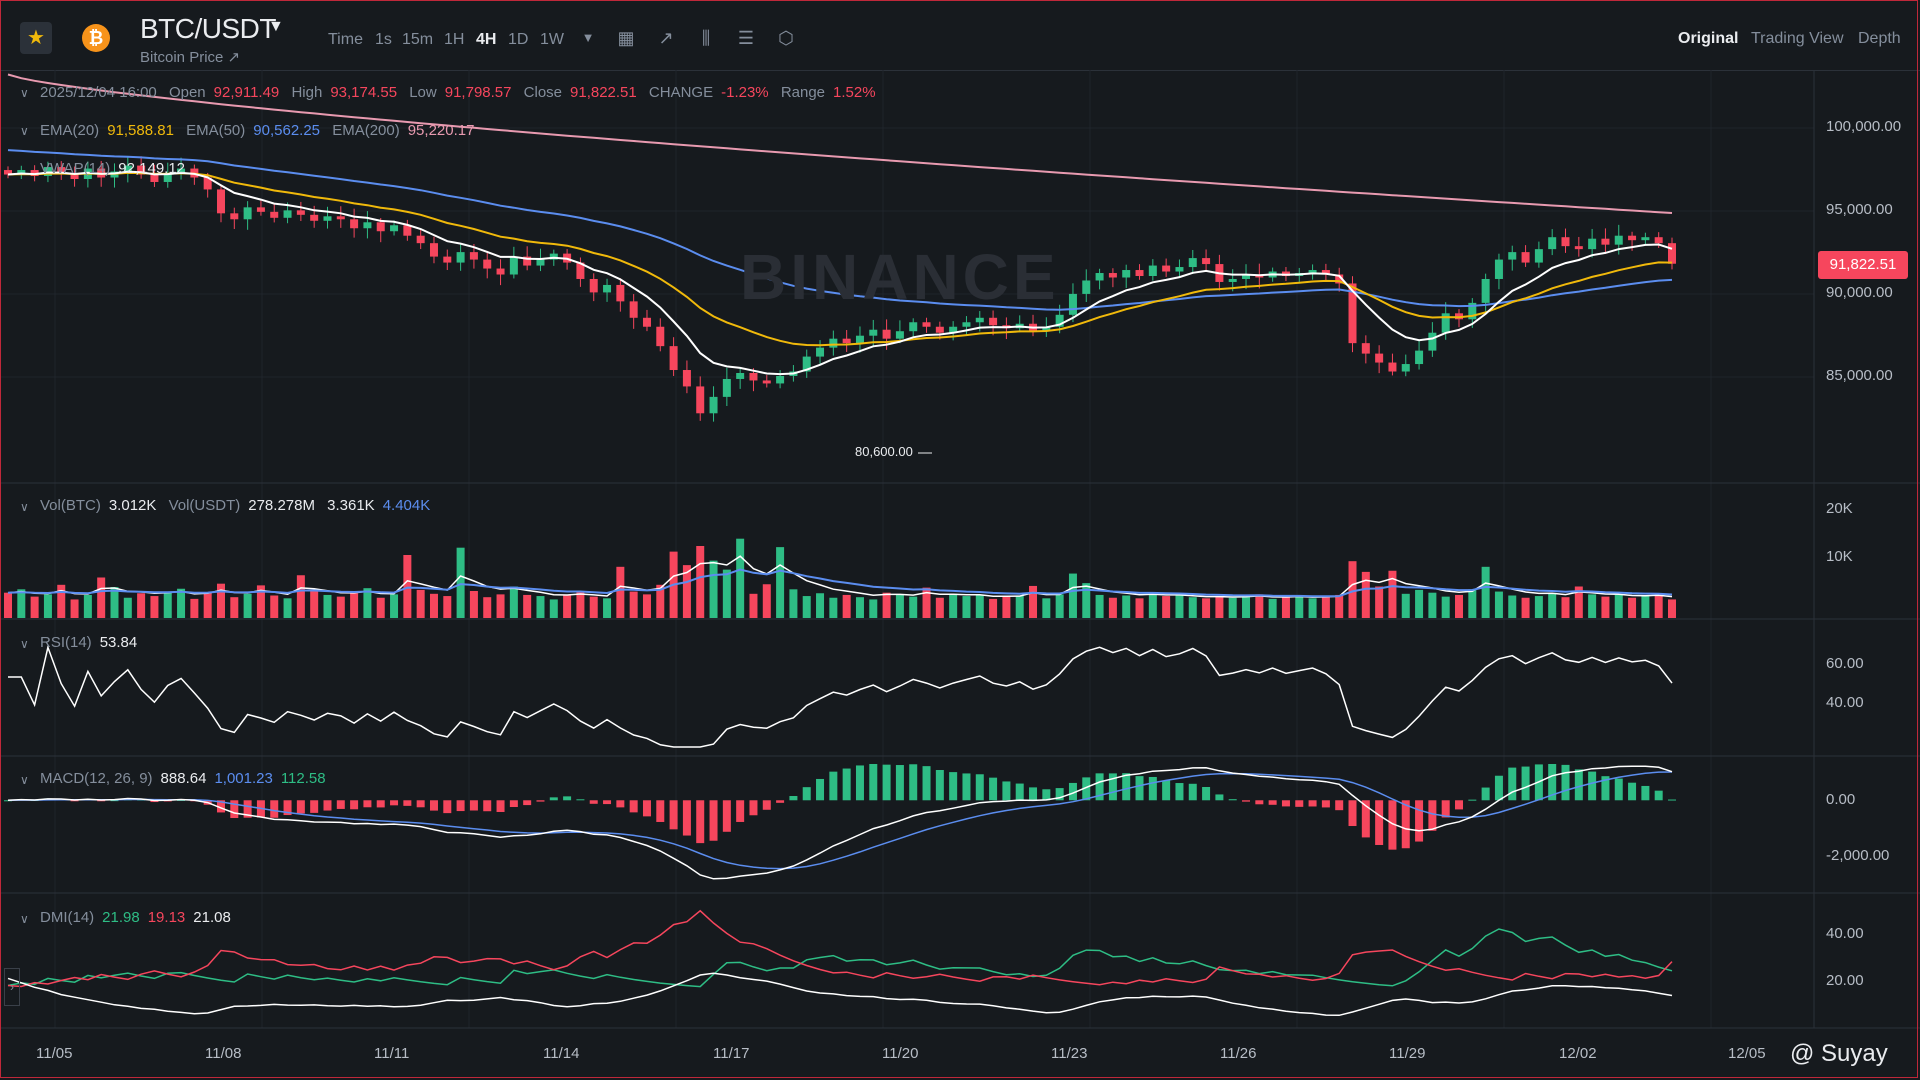 This screenshot has height=1080, width=1920. I want to click on timeframe-more-chevron-icon: ▼, so click(588, 37).